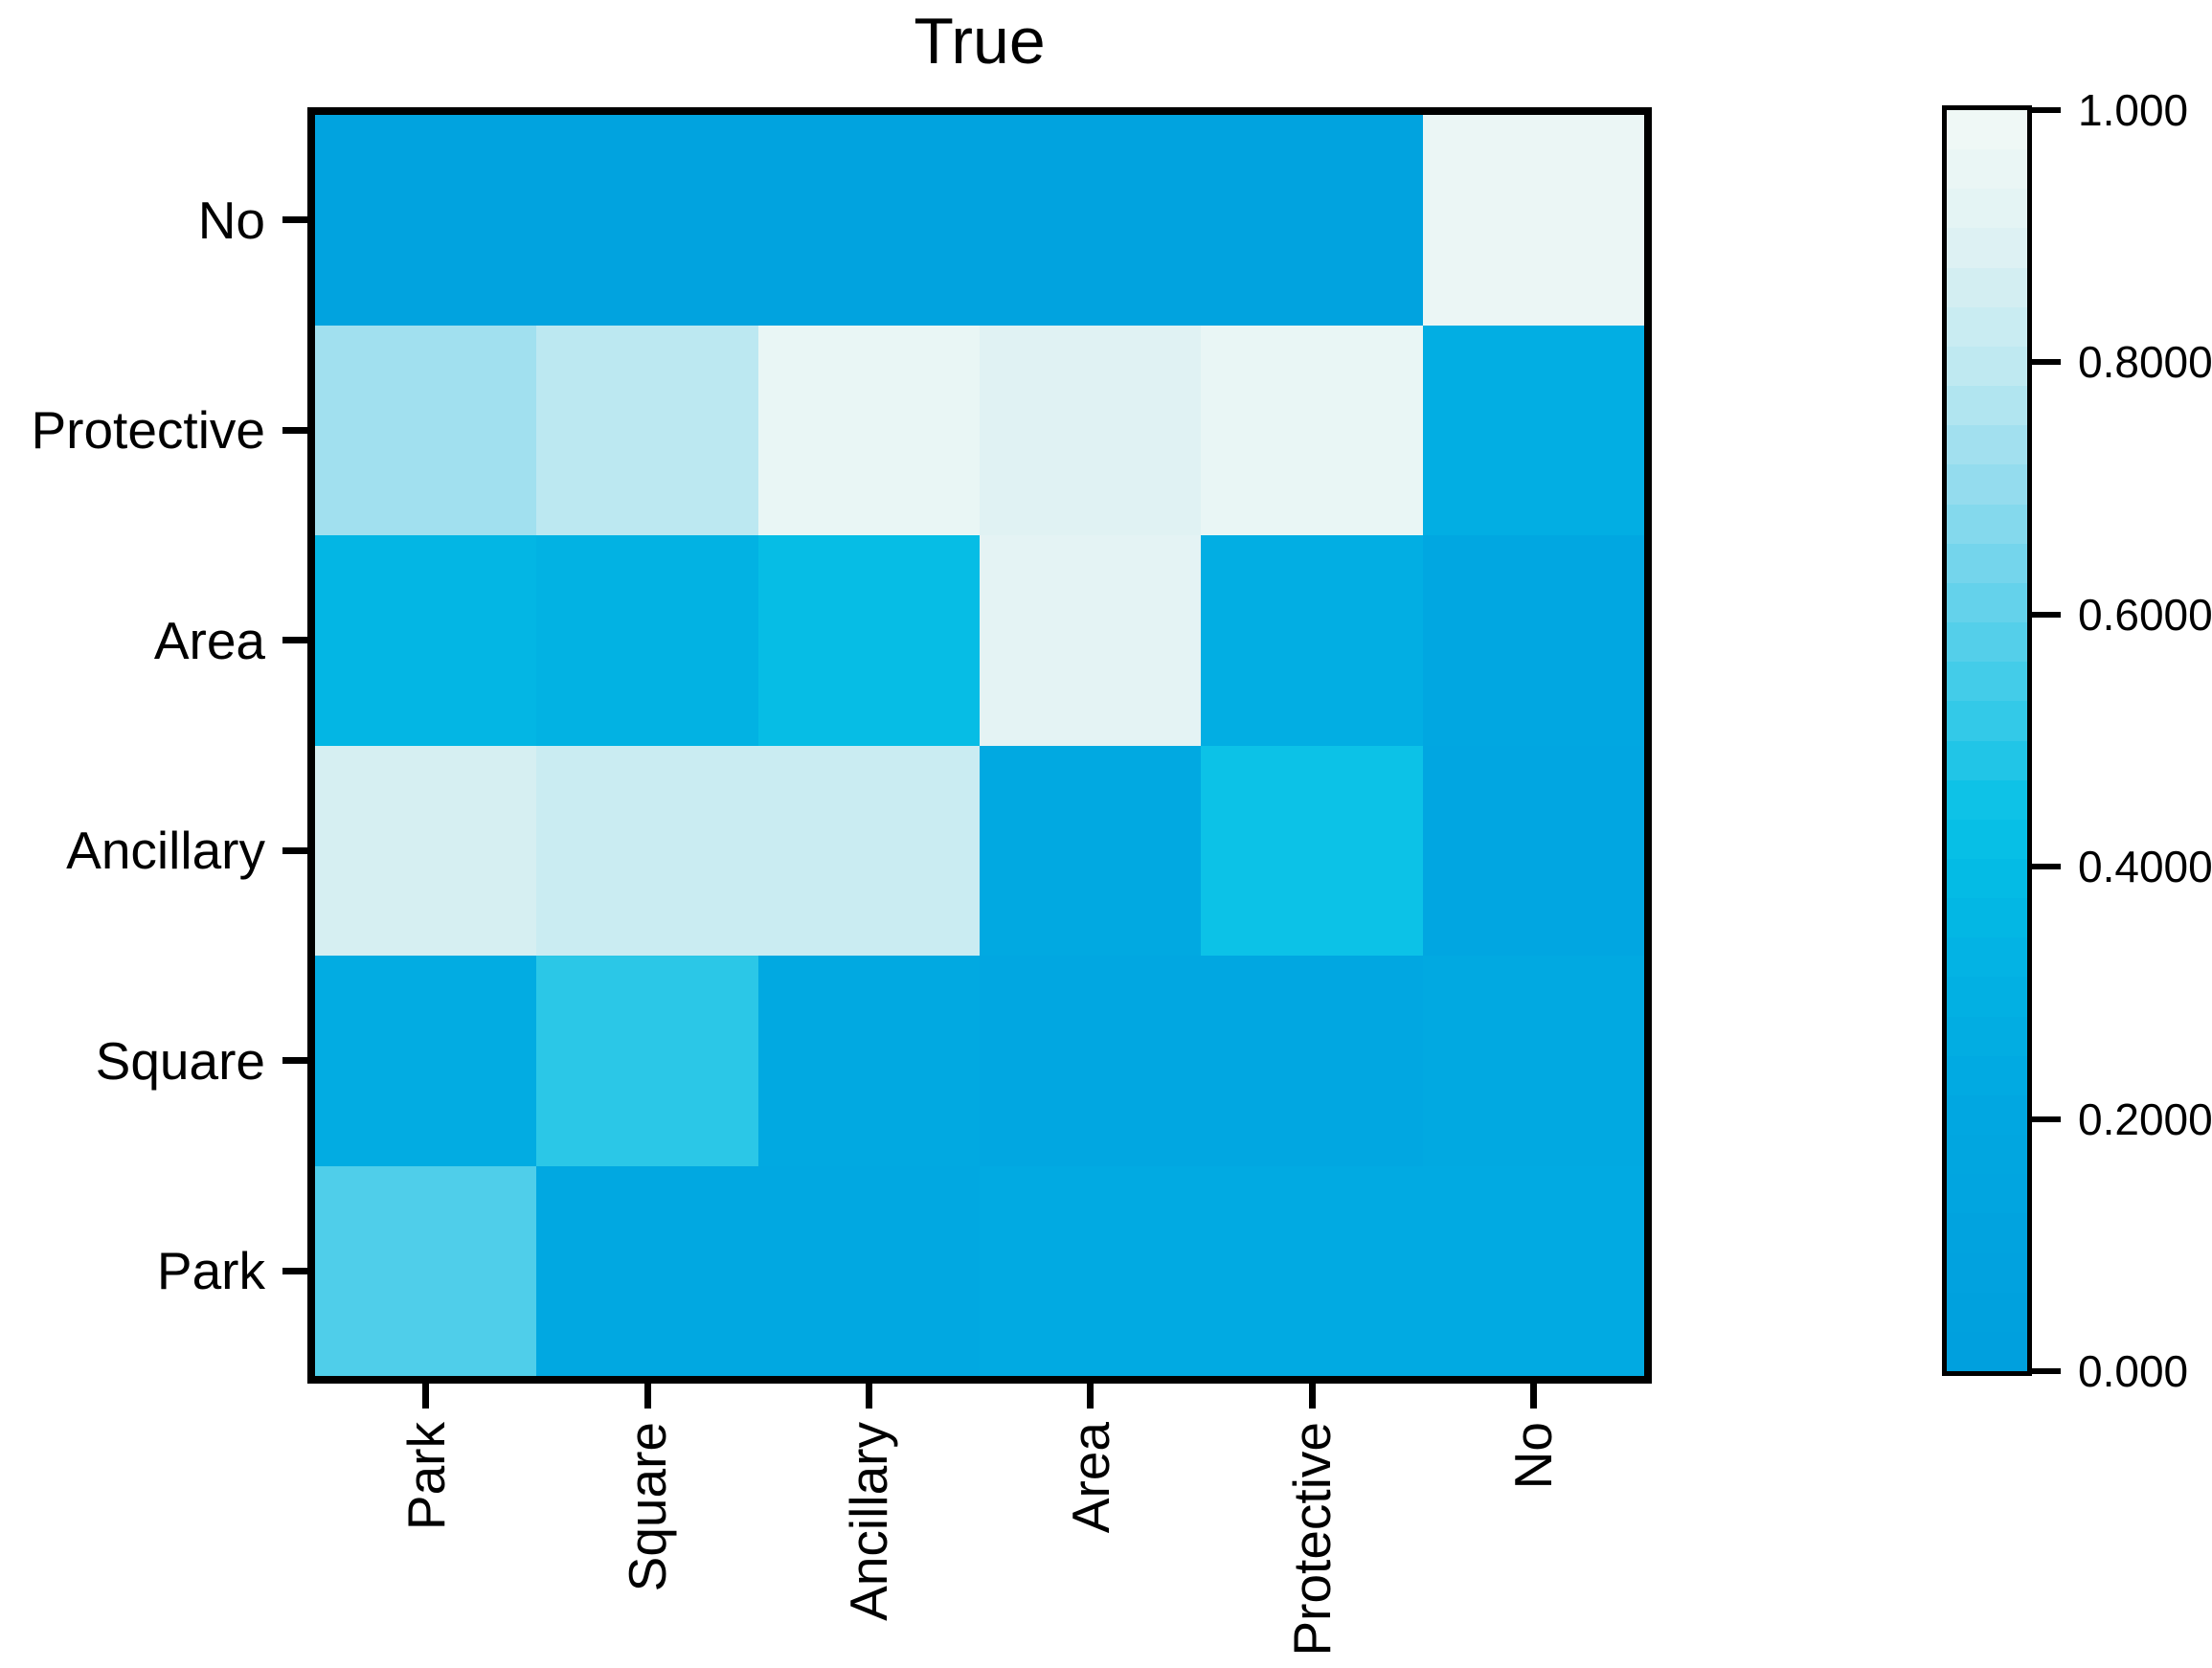 This screenshot has height=1668, width=2212. Describe the element at coordinates (426, 430) in the screenshot. I see `heatmap-cell-Protective-Park` at that location.